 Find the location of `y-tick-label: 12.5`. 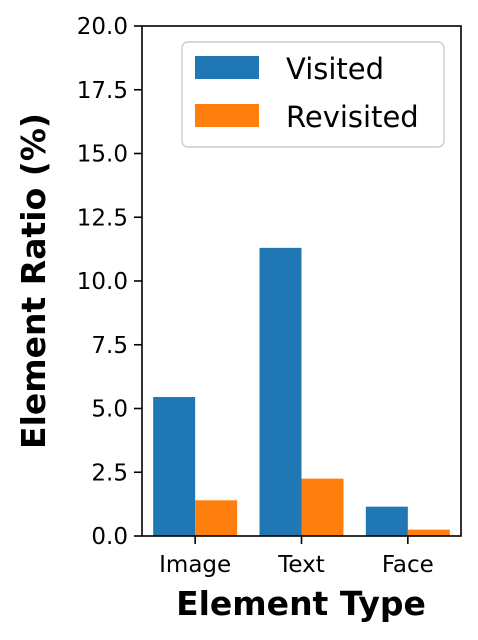

y-tick-label: 12.5 is located at coordinates (102, 218).